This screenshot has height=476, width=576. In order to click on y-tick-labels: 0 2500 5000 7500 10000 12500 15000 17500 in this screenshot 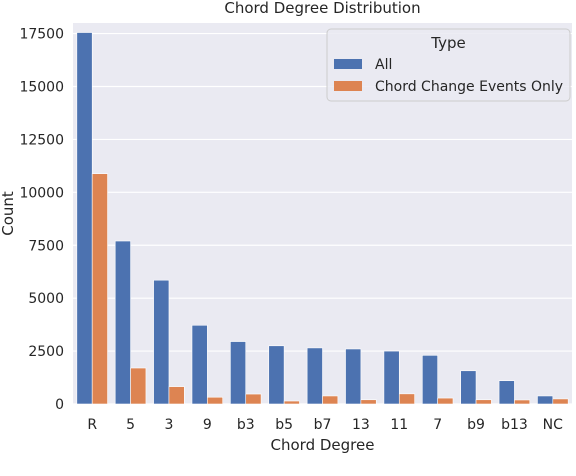, I will do `click(41, 220)`.